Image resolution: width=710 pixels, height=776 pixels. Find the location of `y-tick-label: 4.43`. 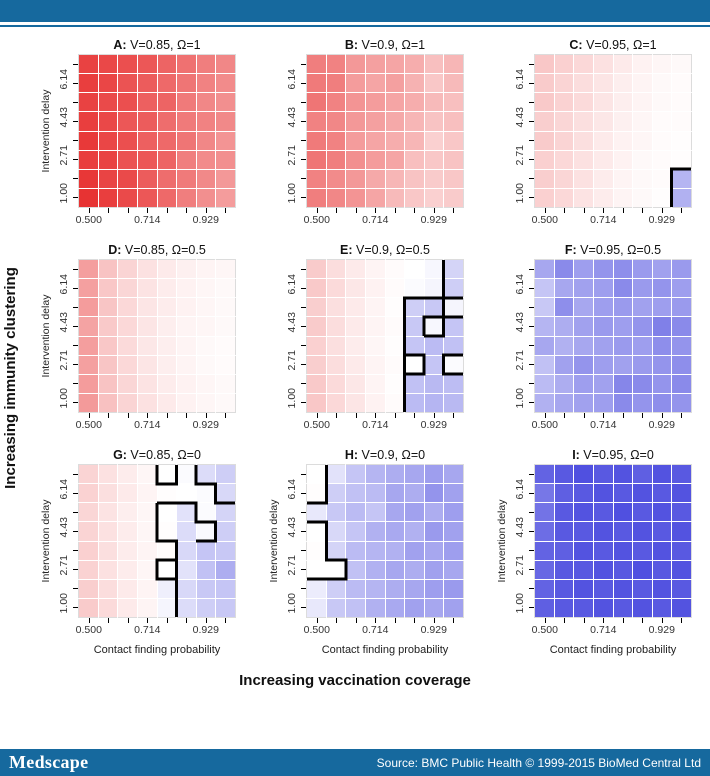

y-tick-label: 4.43 is located at coordinates (292, 322).